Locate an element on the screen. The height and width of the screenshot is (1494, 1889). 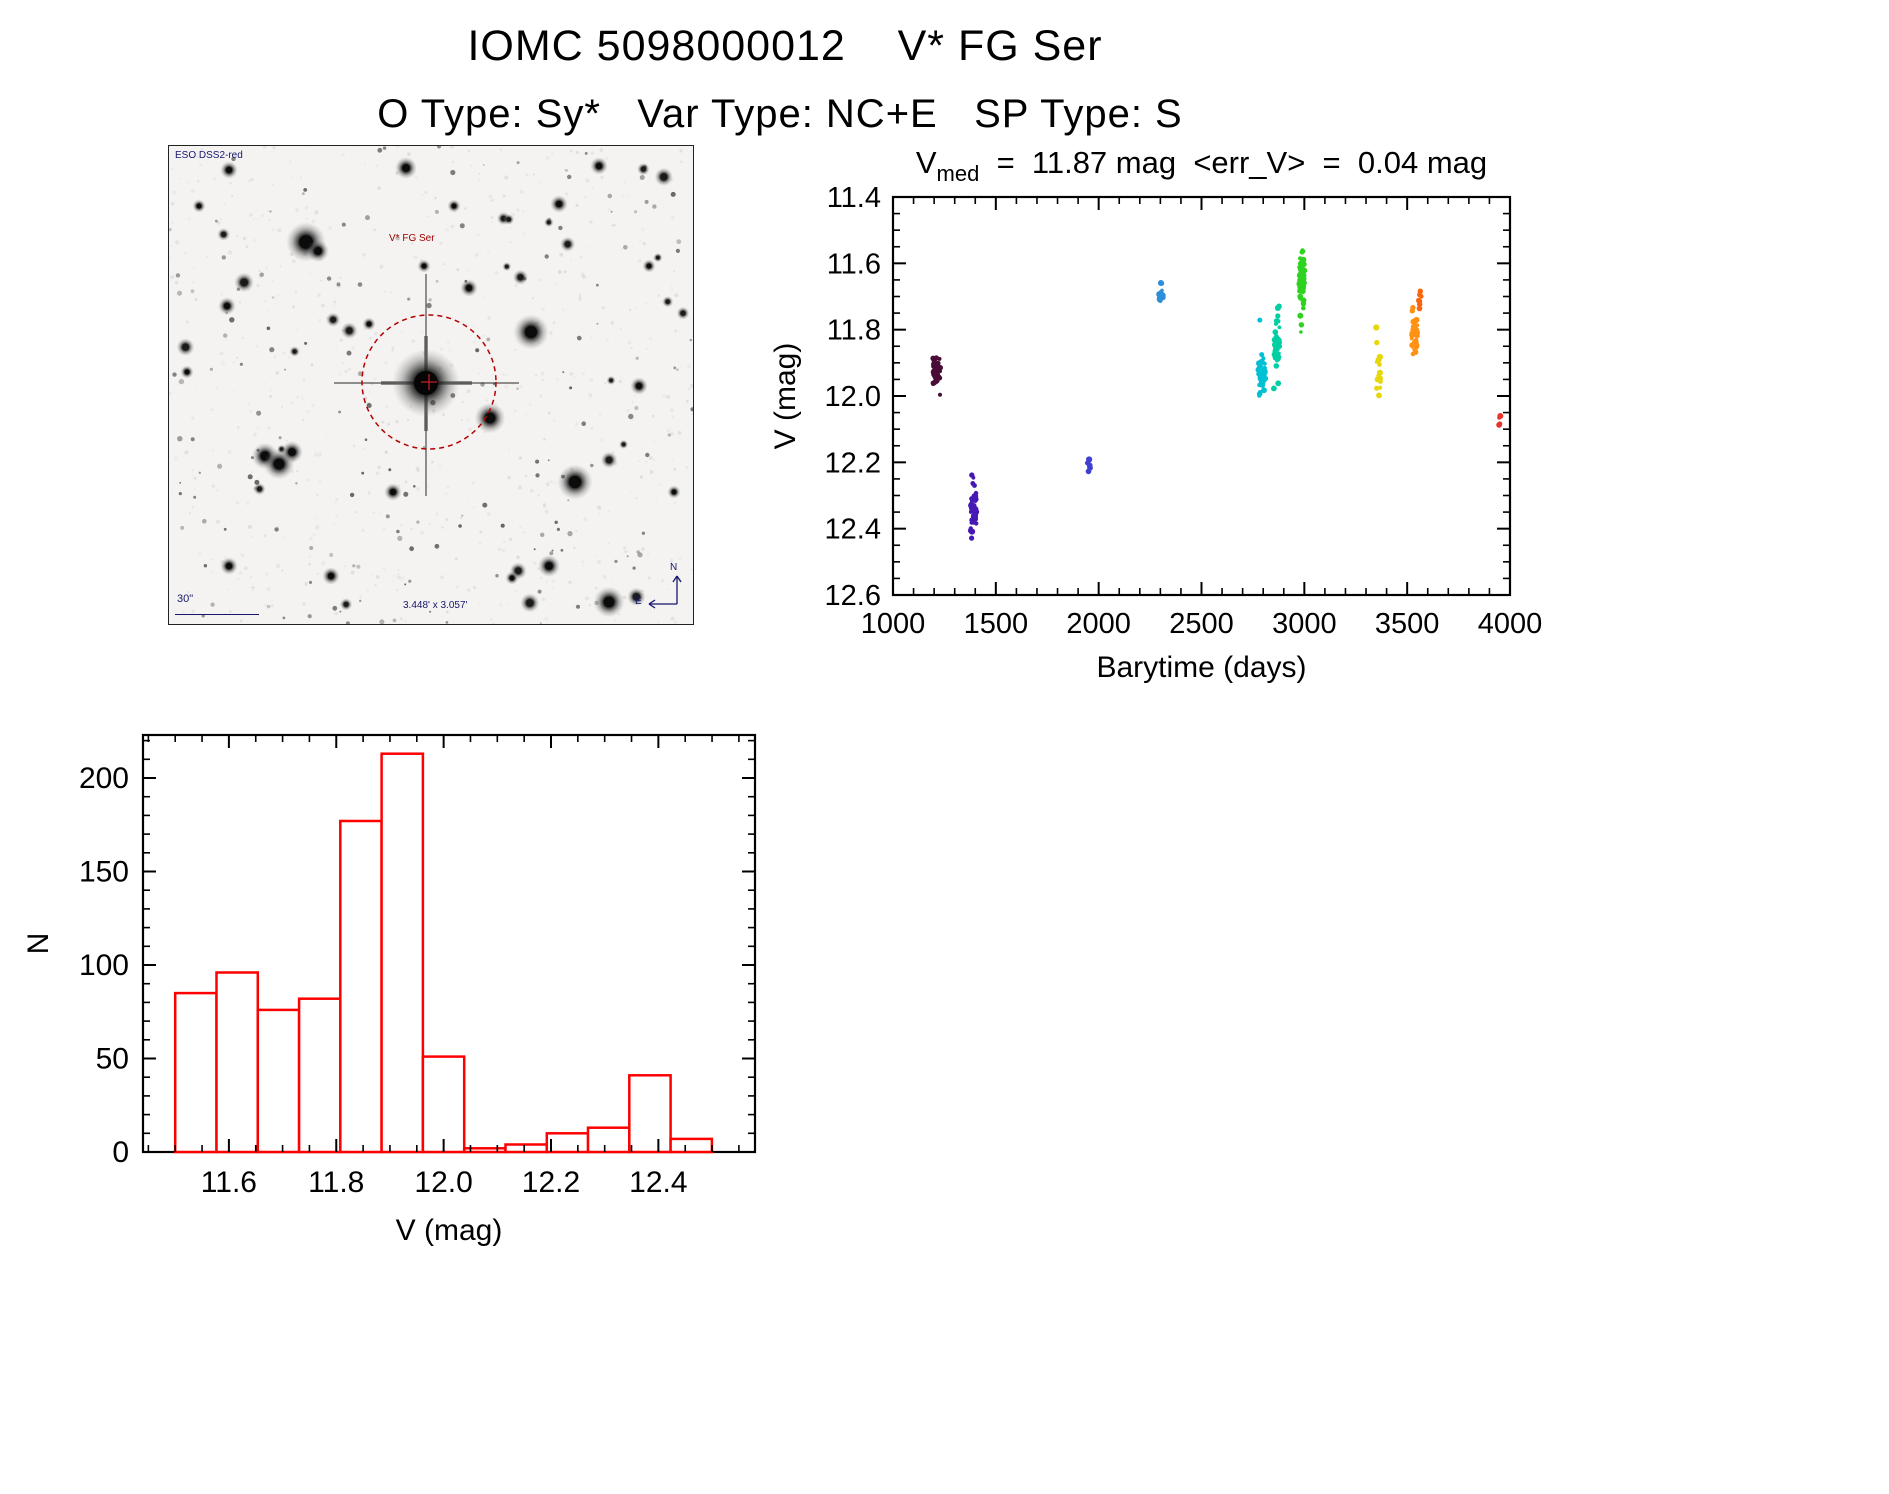
medium-stars is located at coordinates (433, 387).